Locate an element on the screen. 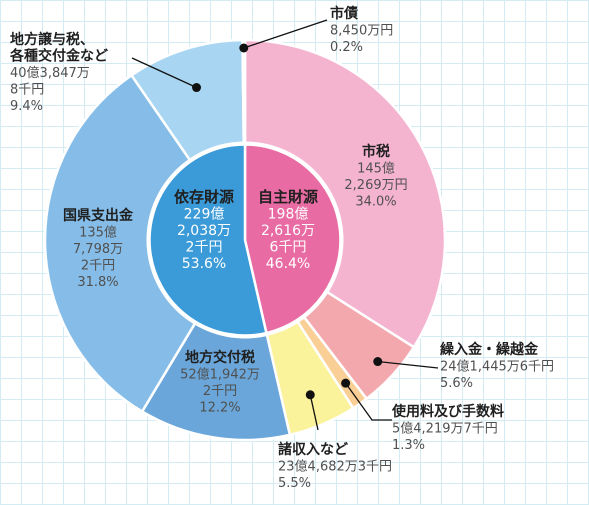  outer-slice-2-label: 使用料及び手数料 5億4,219万7千円 1.3% is located at coordinates (447, 428).